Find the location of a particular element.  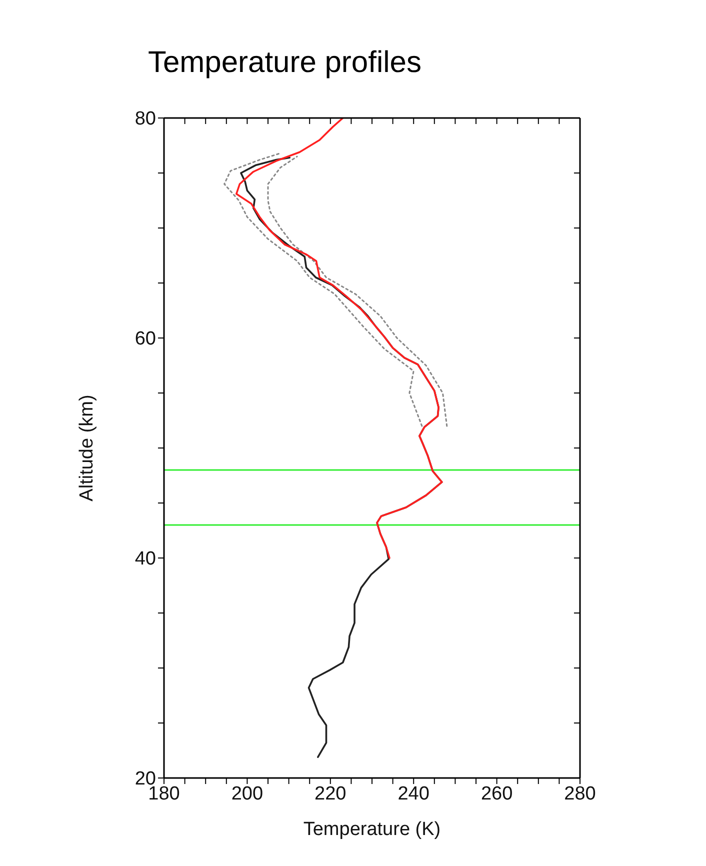

x-tick-label: 260 is located at coordinates (496, 793).